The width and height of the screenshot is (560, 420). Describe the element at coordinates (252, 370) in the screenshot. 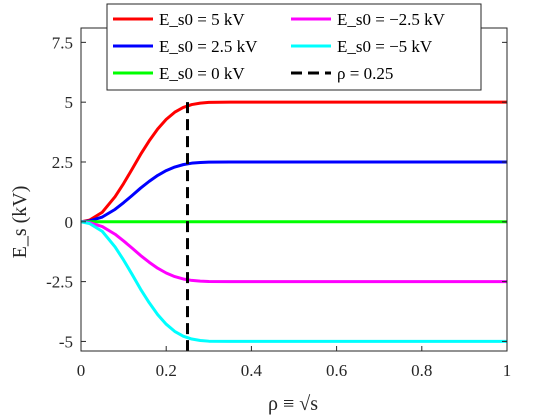

I see `x-tick-label: 0.4` at that location.